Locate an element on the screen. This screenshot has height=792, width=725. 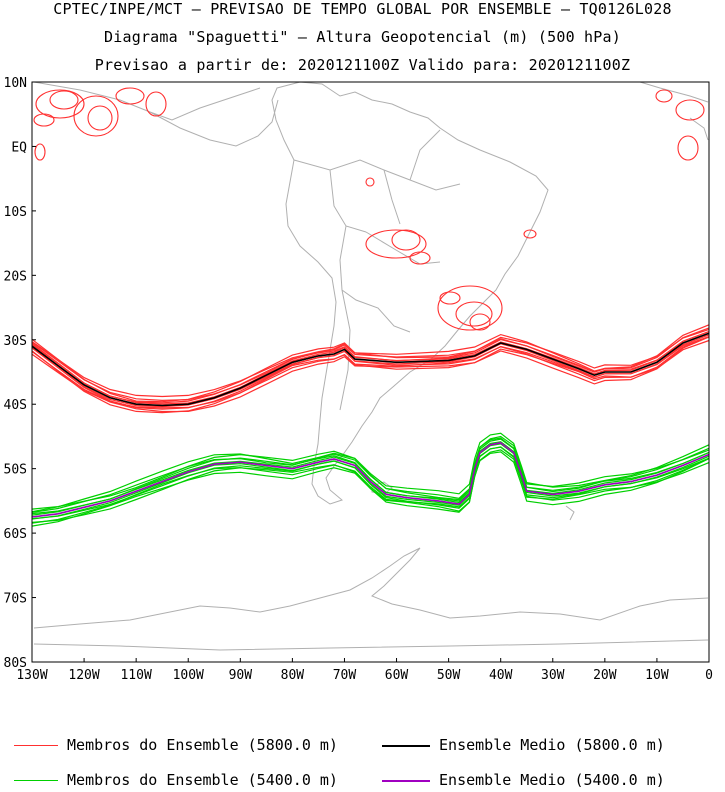
lat-tick-label: 10N is located at coordinates (15, 83).